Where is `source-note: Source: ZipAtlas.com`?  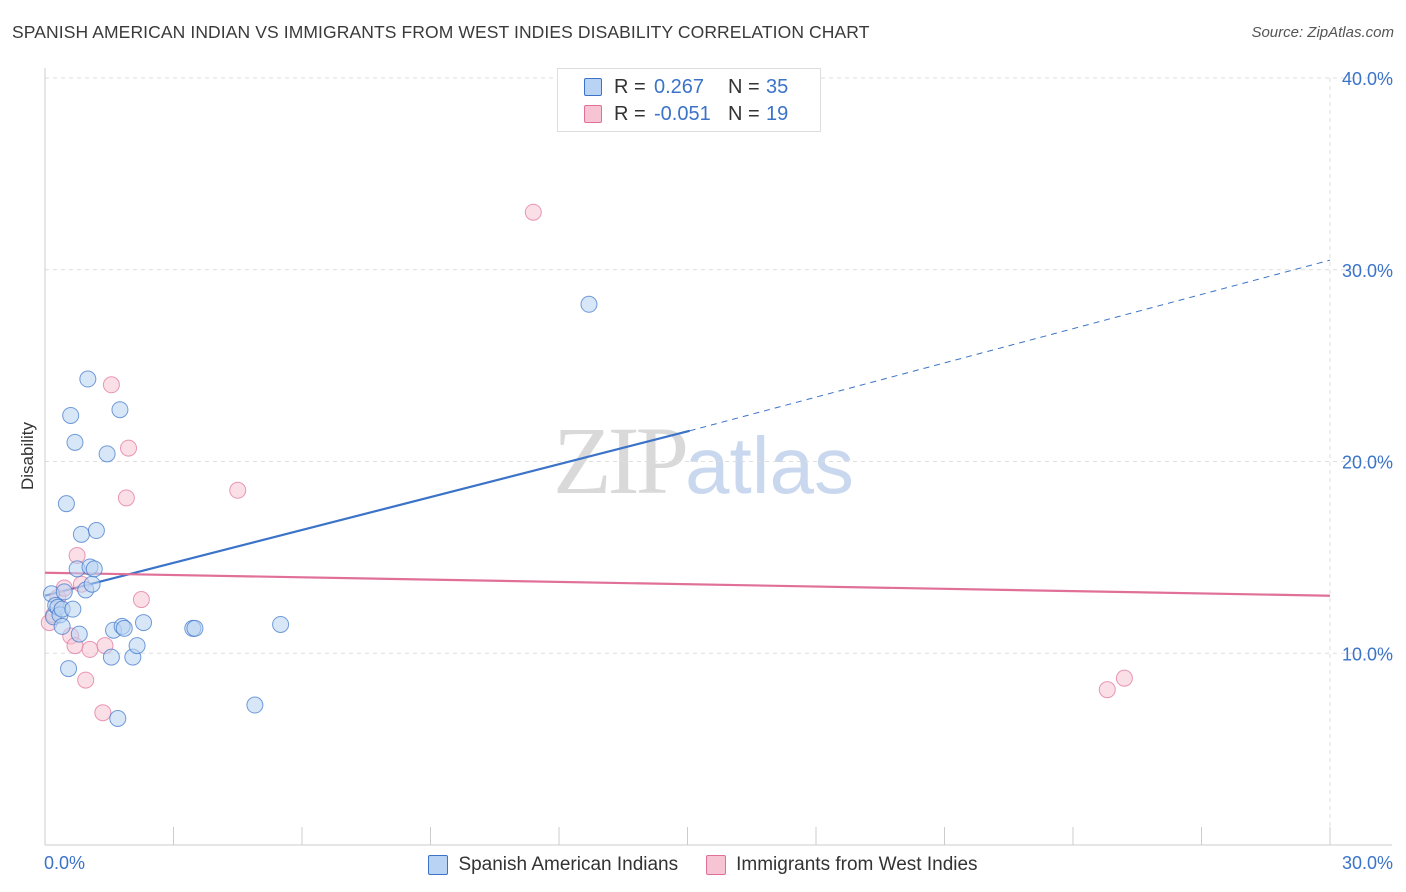 source-note: Source: ZipAtlas.com is located at coordinates (1322, 32).